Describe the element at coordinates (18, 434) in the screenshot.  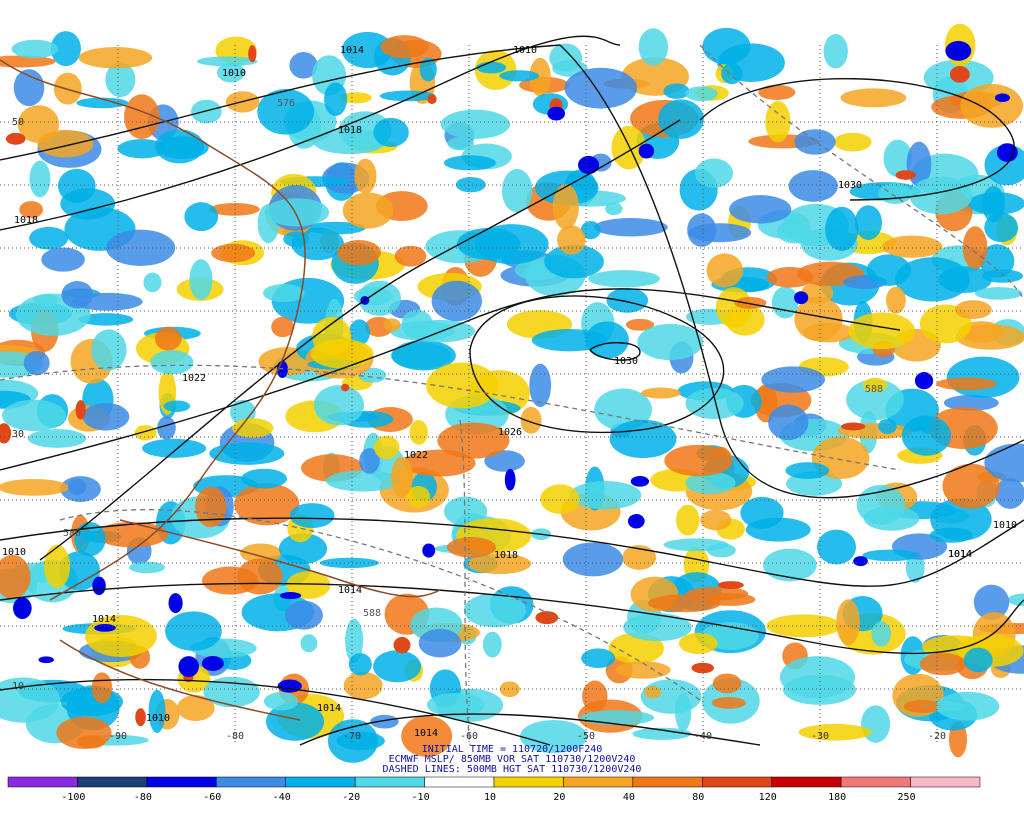
I see `latitude-label: 30` at that location.